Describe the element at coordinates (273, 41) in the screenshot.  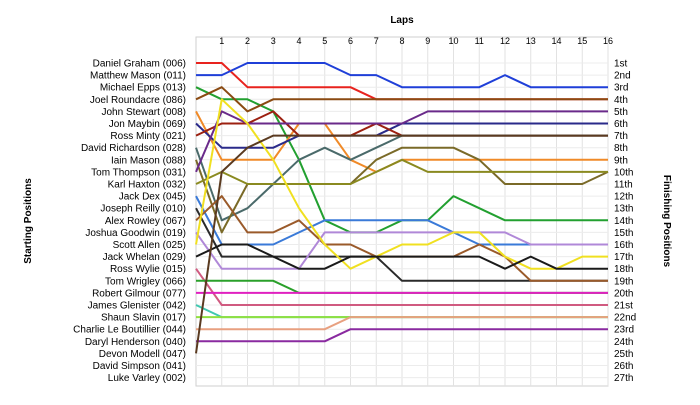
I see `lap-tick-label: 3` at that location.